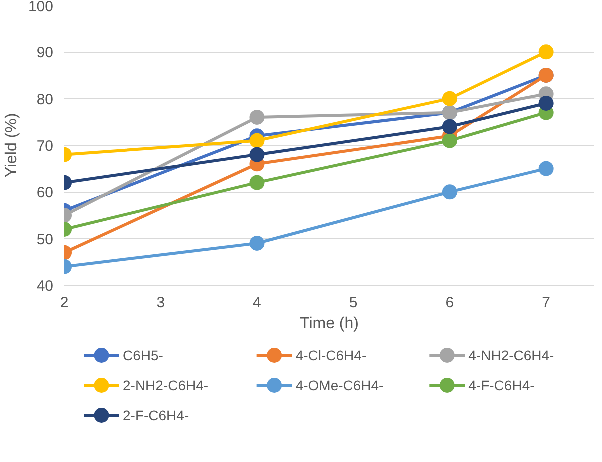 The width and height of the screenshot is (602, 462). Describe the element at coordinates (45, 193) in the screenshot. I see `y-tick-label: 60` at that location.